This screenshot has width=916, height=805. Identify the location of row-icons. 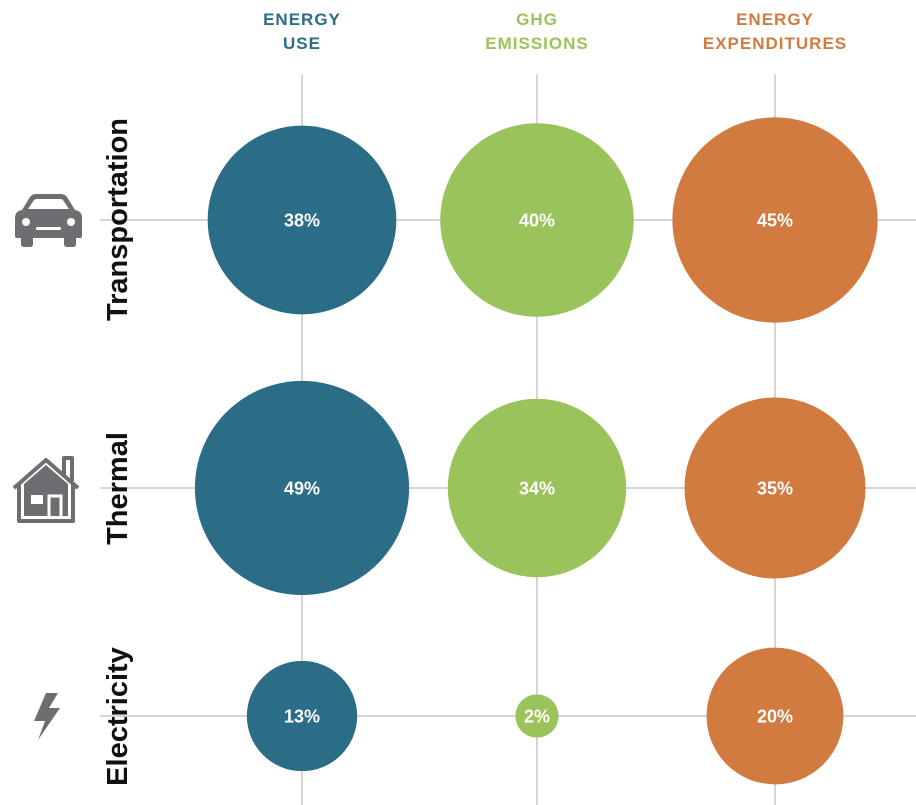
(47, 467).